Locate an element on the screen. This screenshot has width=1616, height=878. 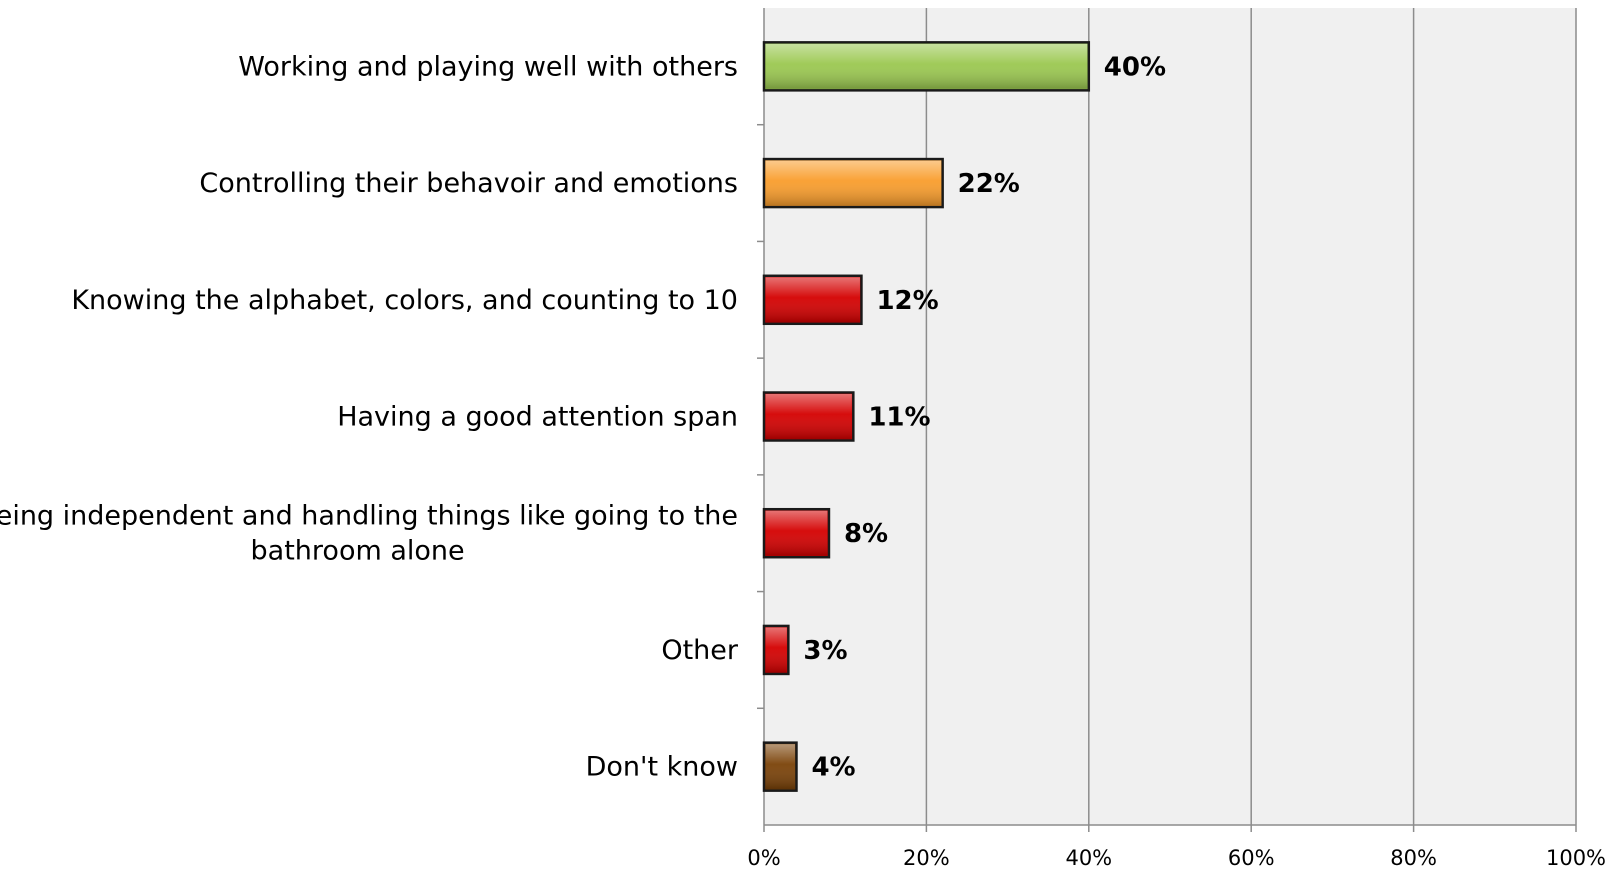
category-label: Controlling their behavoir and emotions is located at coordinates (468, 183).